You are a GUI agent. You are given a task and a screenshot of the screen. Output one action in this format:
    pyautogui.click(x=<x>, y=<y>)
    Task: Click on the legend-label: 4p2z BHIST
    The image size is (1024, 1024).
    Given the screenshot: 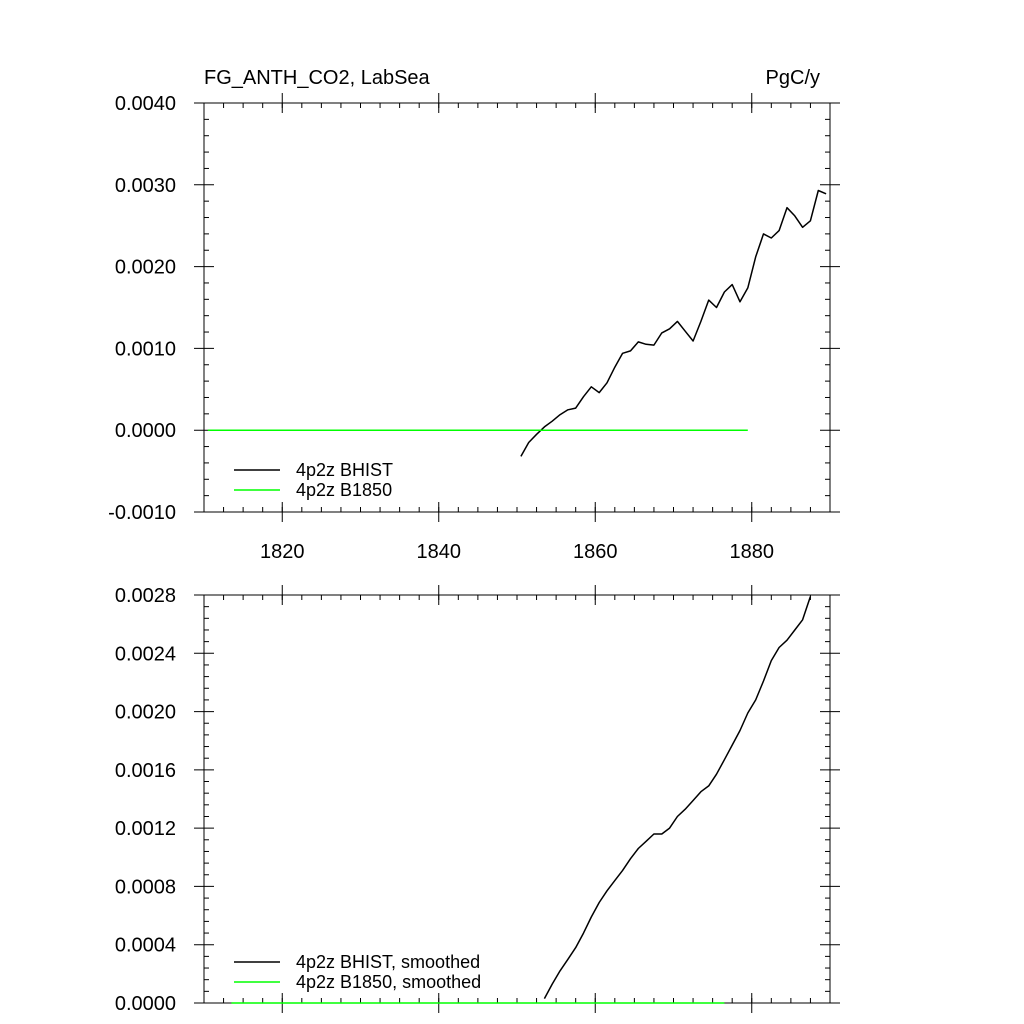 What is the action you would take?
    pyautogui.click(x=344, y=470)
    